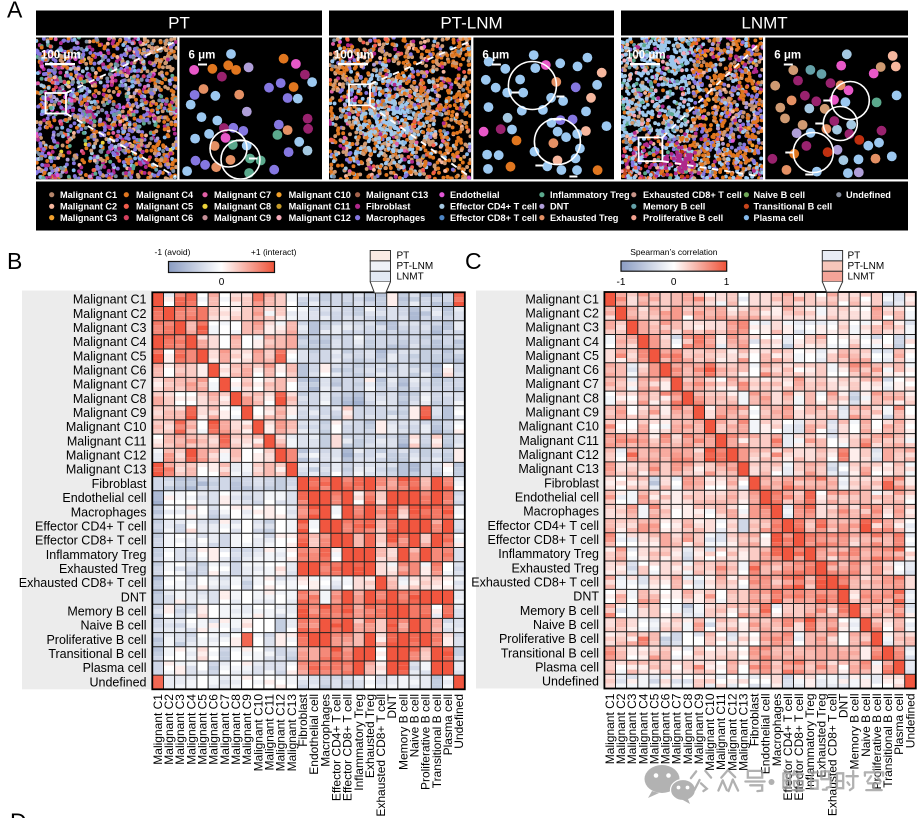  What do you see at coordinates (15, 11) in the screenshot?
I see `svg-text: A` at bounding box center [15, 11].